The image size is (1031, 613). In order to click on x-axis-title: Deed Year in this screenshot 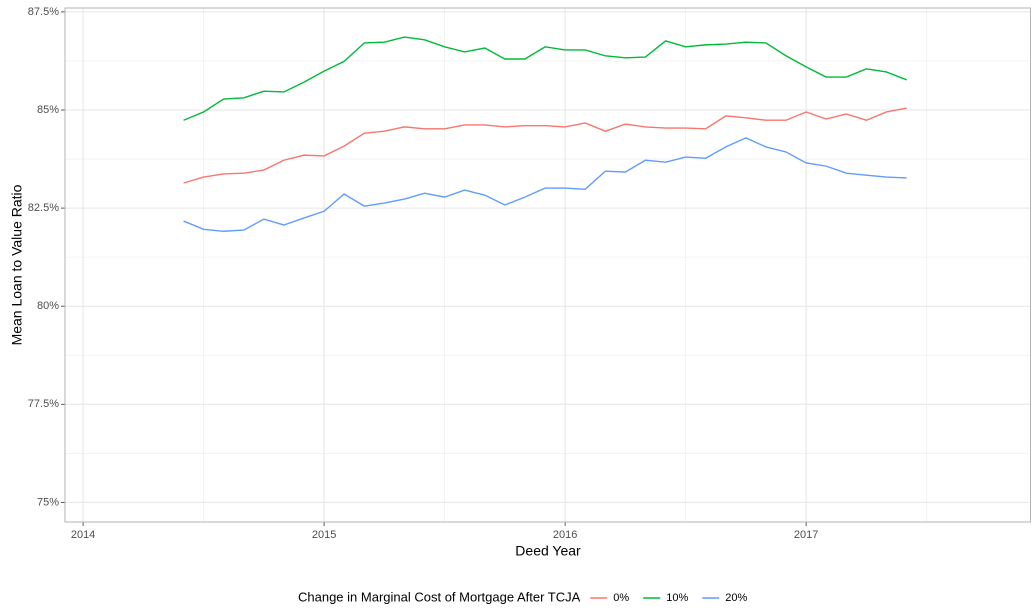, I will do `click(548, 551)`.